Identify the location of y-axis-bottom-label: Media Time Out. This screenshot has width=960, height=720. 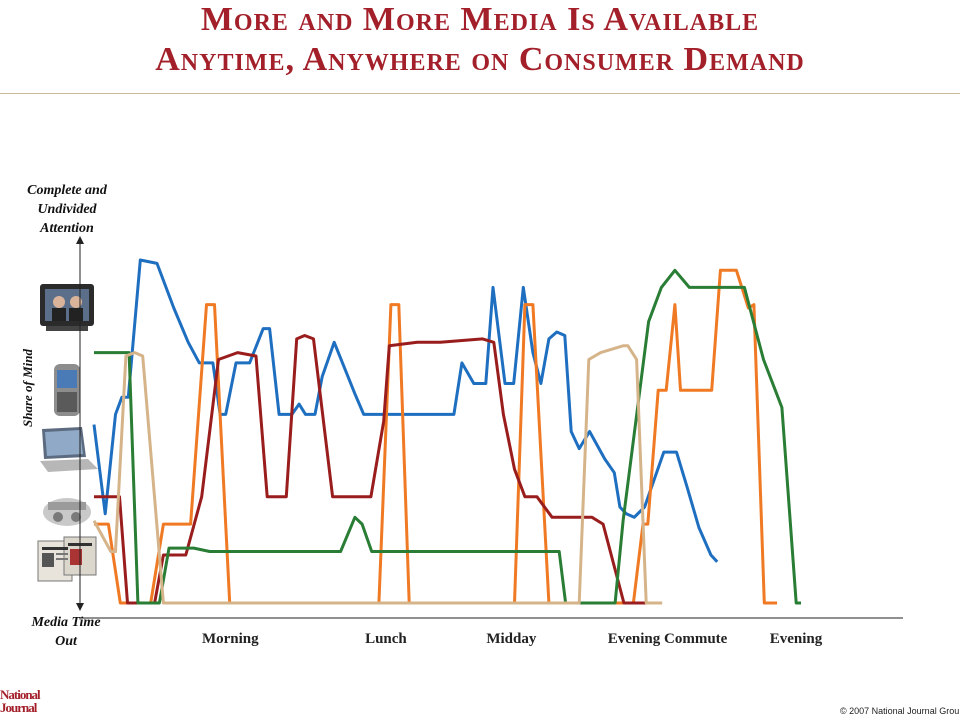
(66, 632).